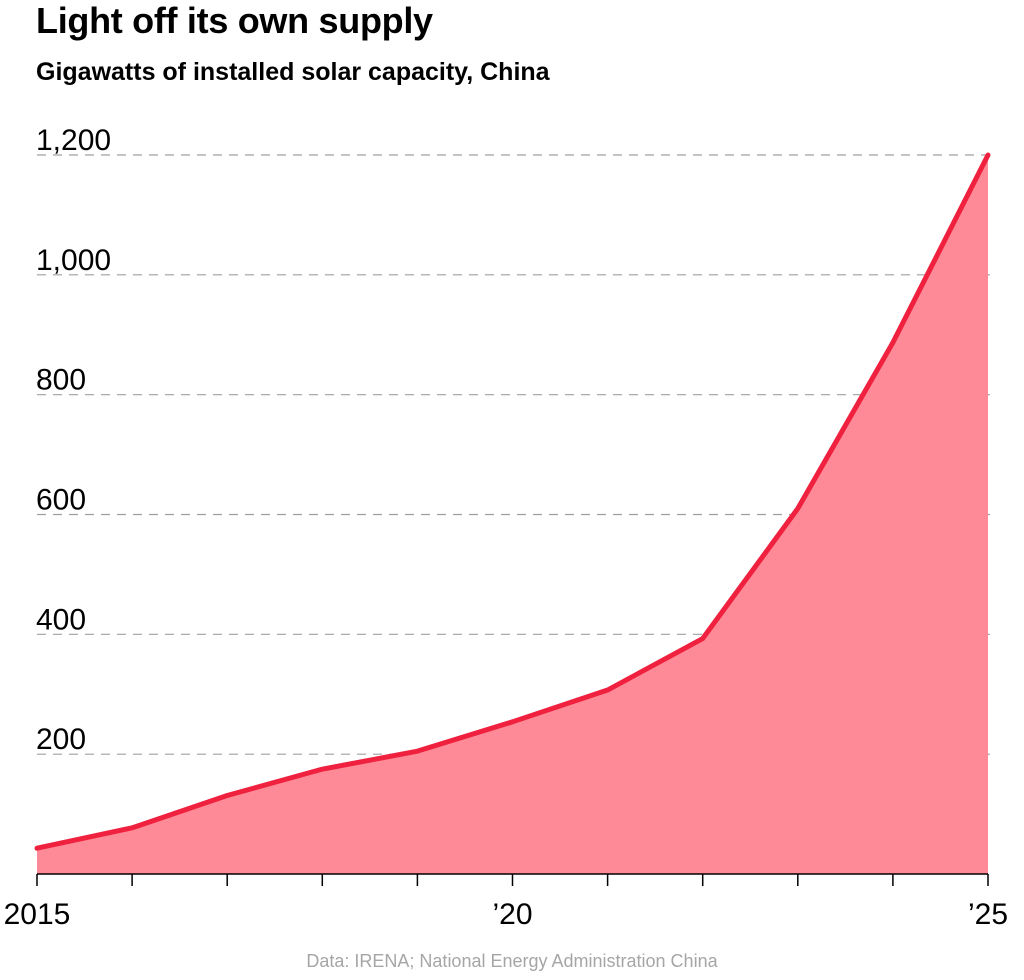 The width and height of the screenshot is (1024, 980). What do you see at coordinates (234, 20) in the screenshot?
I see `chart-title: Light off its own supply` at bounding box center [234, 20].